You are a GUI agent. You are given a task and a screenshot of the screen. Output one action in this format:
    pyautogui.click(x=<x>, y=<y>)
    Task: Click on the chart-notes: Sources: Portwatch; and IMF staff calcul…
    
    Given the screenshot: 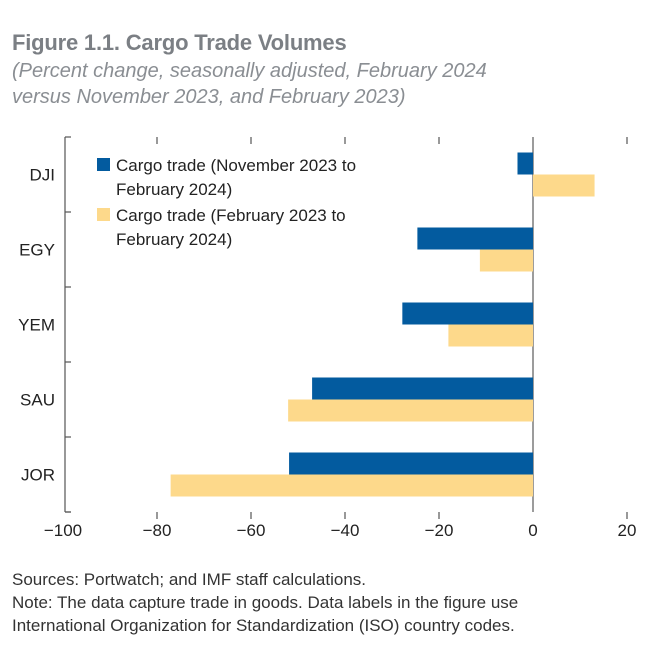 What is the action you would take?
    pyautogui.click(x=327, y=602)
    